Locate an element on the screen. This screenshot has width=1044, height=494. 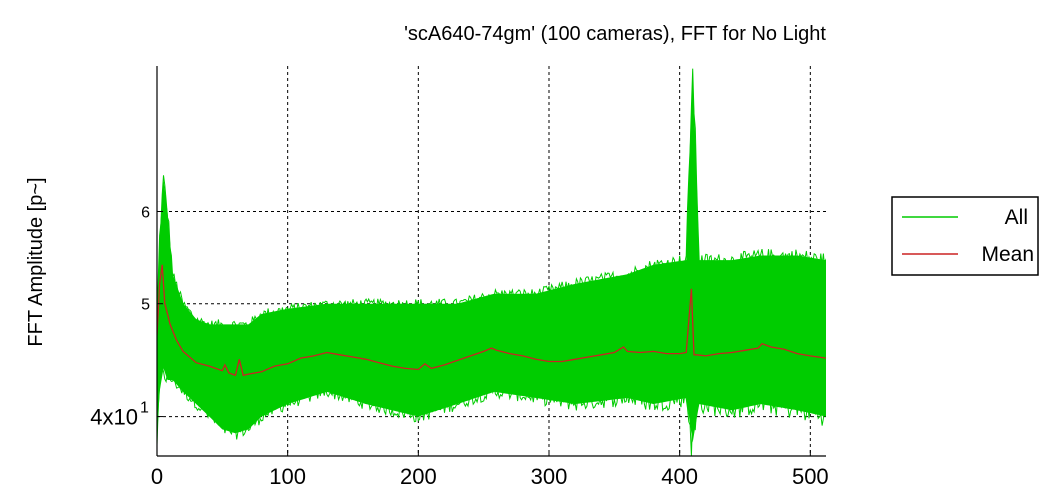
y-tick-label-50: 5 is located at coordinates (145, 305).